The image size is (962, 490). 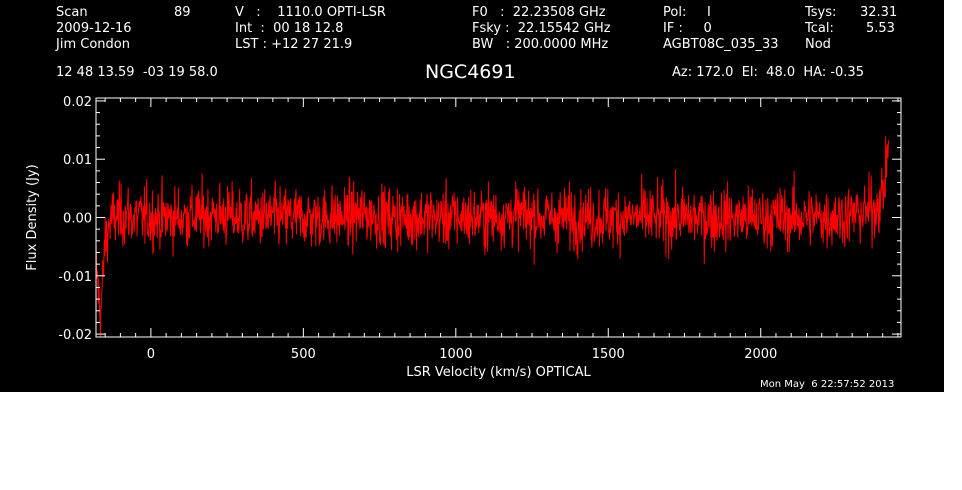 What do you see at coordinates (94, 28) in the screenshot?
I see `observation-date: 2009-12-16` at bounding box center [94, 28].